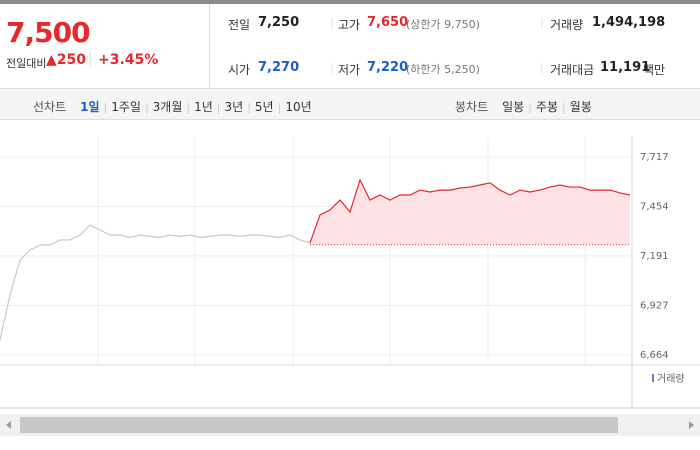  I want to click on tab: 10년, so click(298, 107).